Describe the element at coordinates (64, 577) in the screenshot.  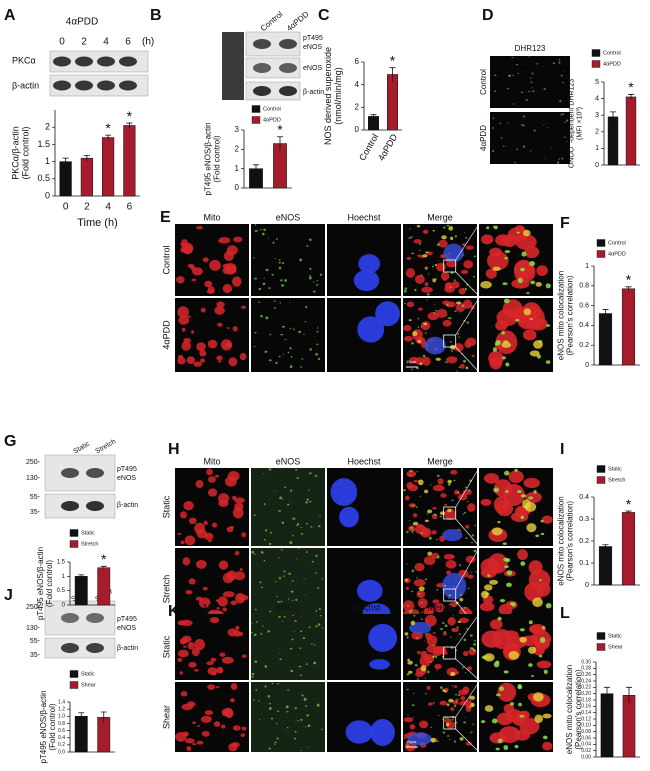
I see `y-tick-label: 1` at that location.